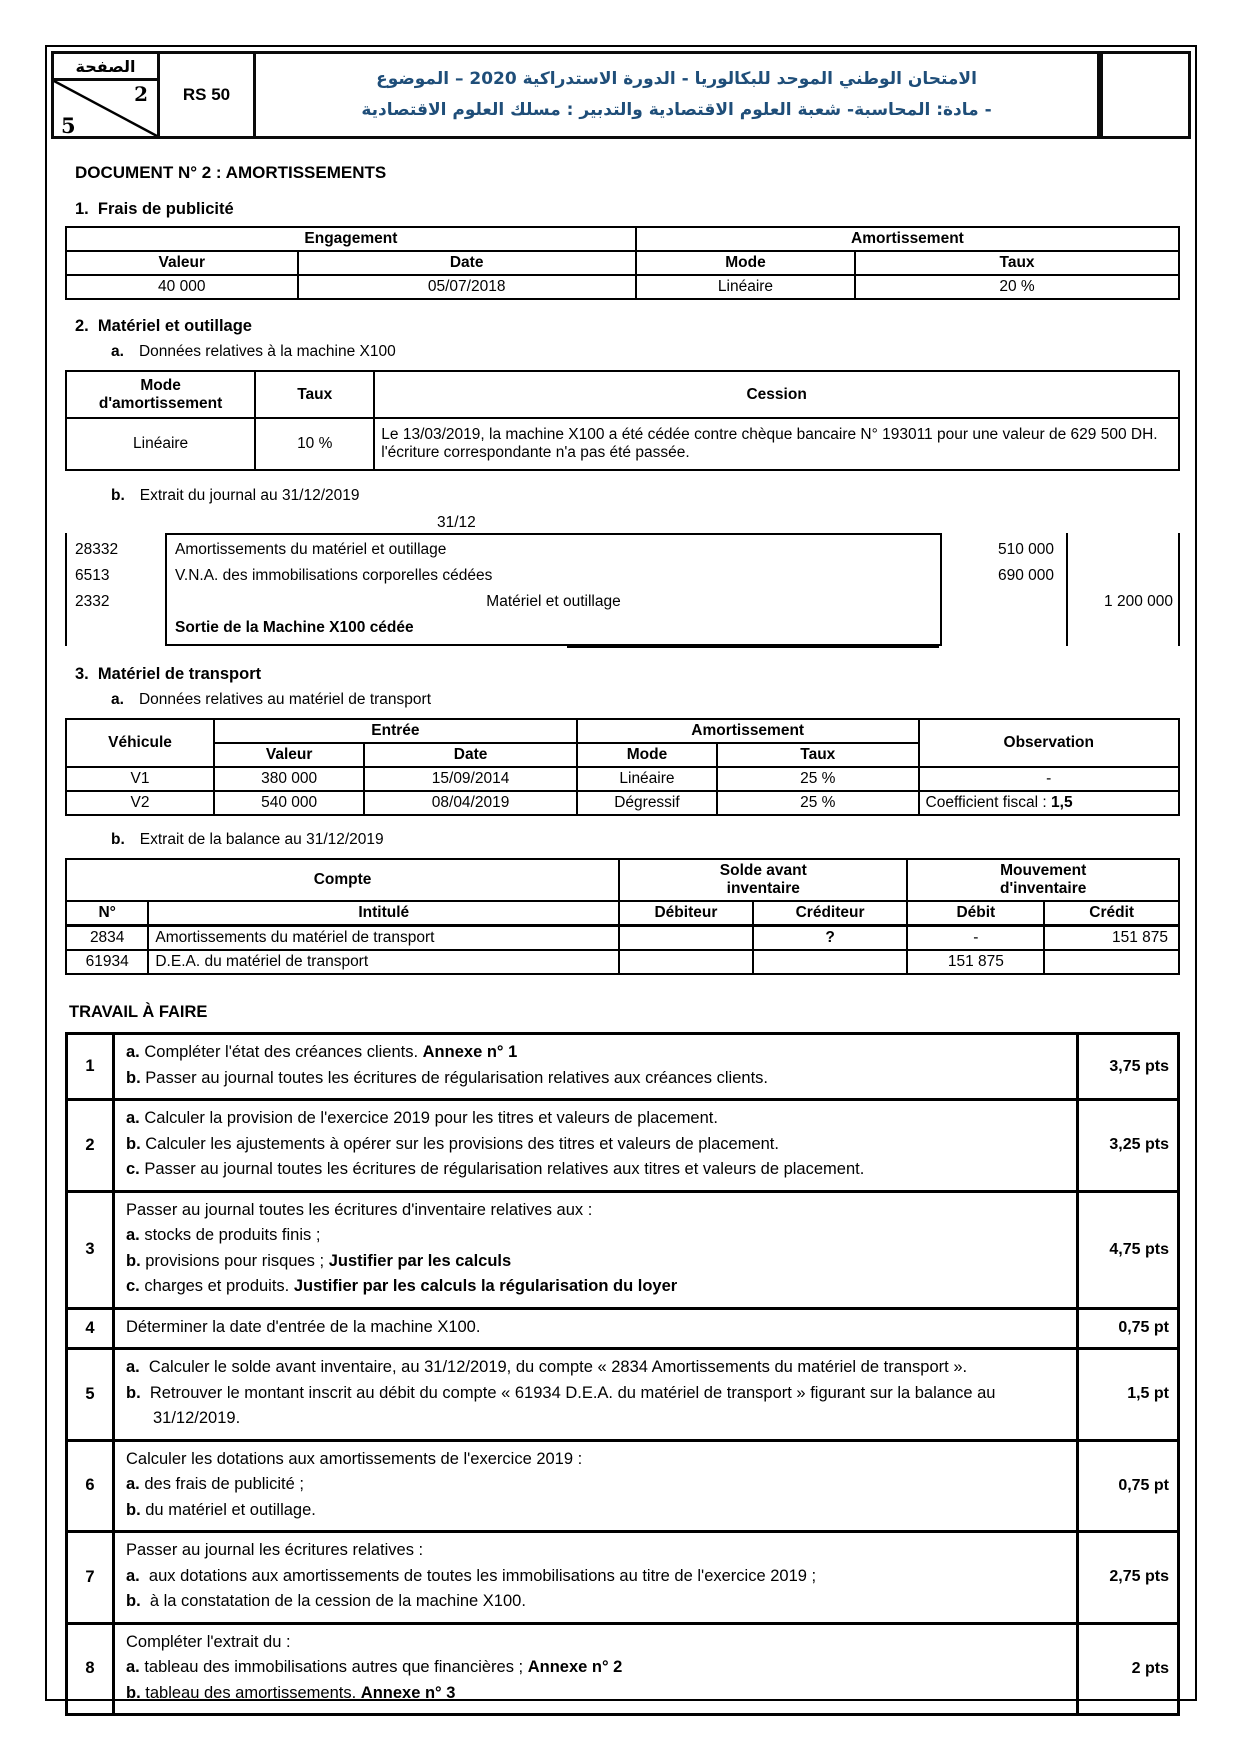  What do you see at coordinates (140, 743) in the screenshot?
I see `veh-header-vehicule: Véhicule` at bounding box center [140, 743].